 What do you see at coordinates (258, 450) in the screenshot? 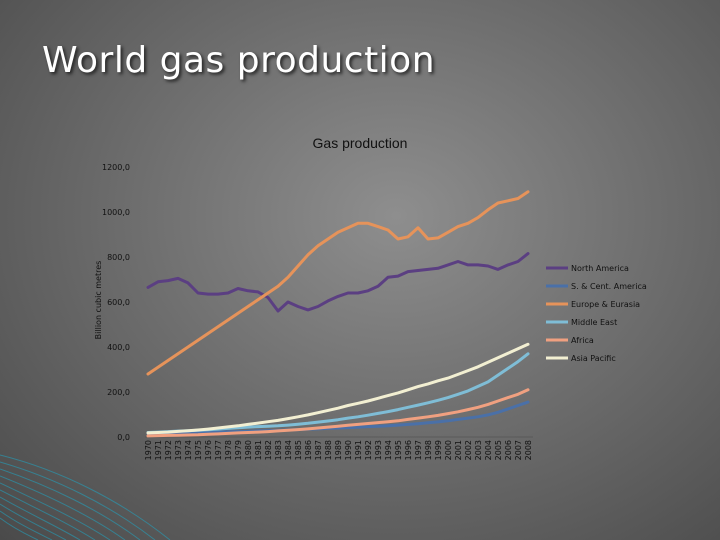
I see `x-tick-label: 1981` at bounding box center [258, 450].